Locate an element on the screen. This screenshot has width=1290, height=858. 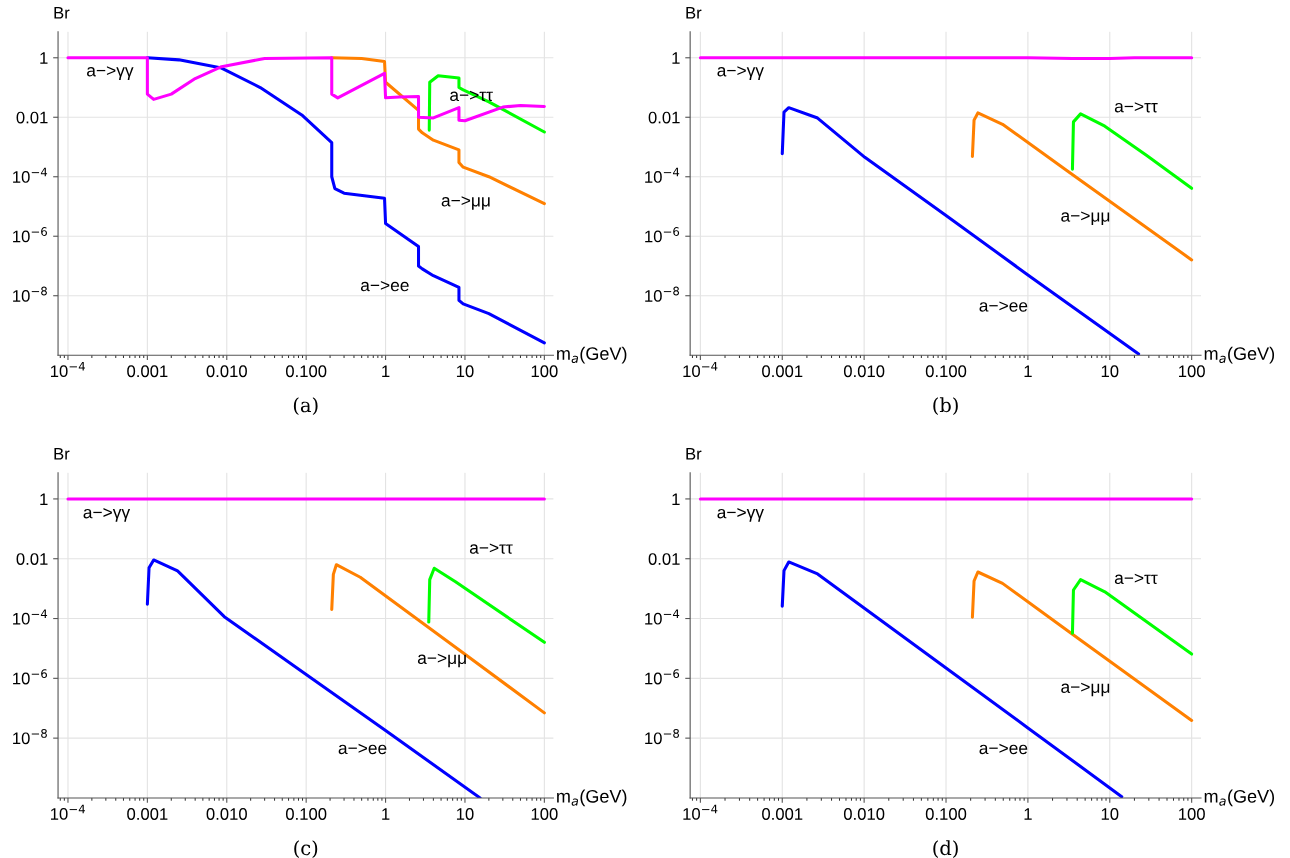
text: (b) is located at coordinates (945, 406).